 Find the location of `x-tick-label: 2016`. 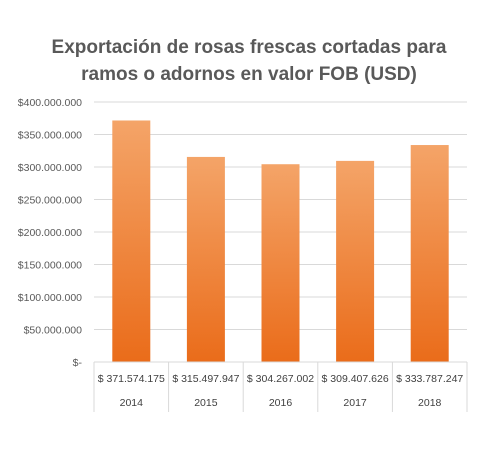

x-tick-label: 2016 is located at coordinates (281, 403).